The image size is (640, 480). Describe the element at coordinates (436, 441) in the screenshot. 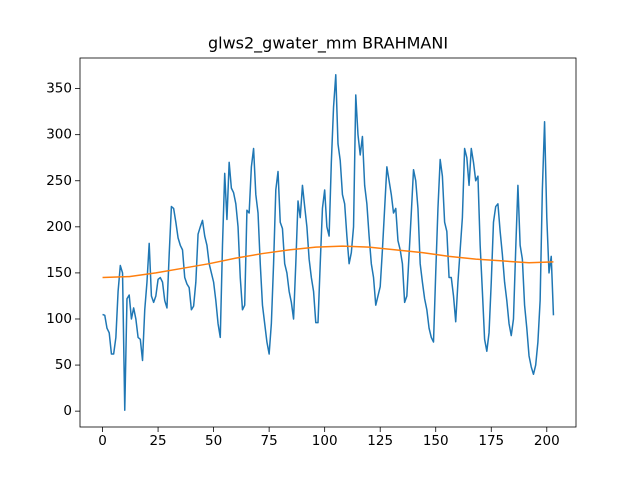

I see `x-tick-label: 150` at that location.